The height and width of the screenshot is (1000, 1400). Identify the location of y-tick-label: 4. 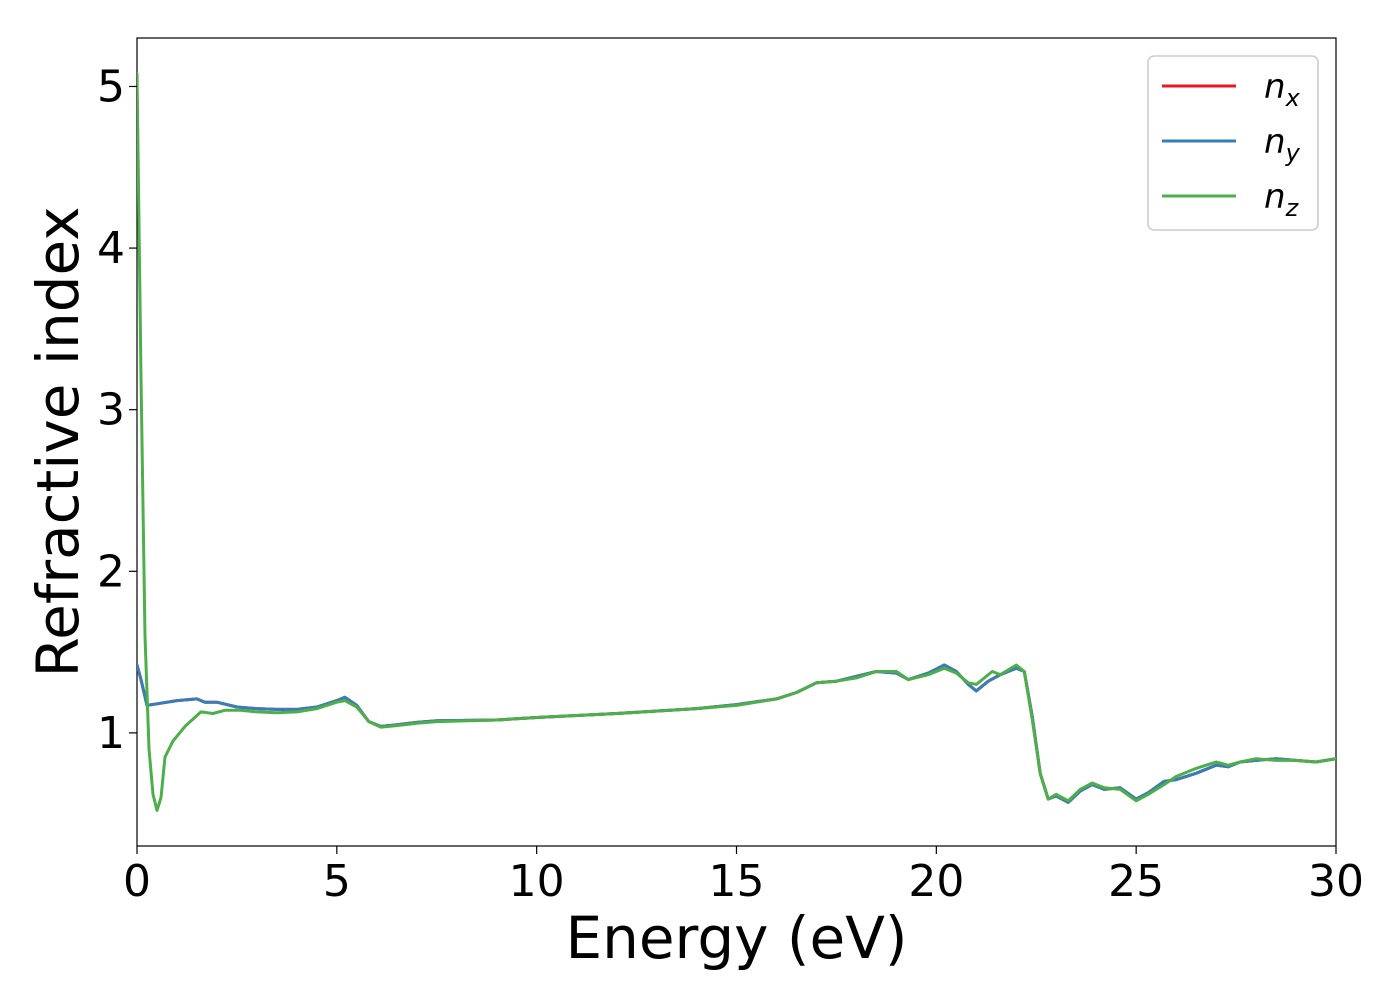
(111, 248).